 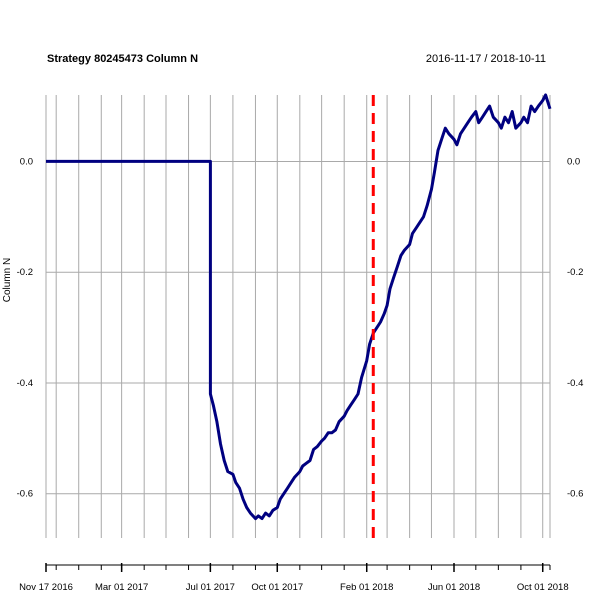 What do you see at coordinates (7, 280) in the screenshot?
I see `y-axis-label: Column N` at bounding box center [7, 280].